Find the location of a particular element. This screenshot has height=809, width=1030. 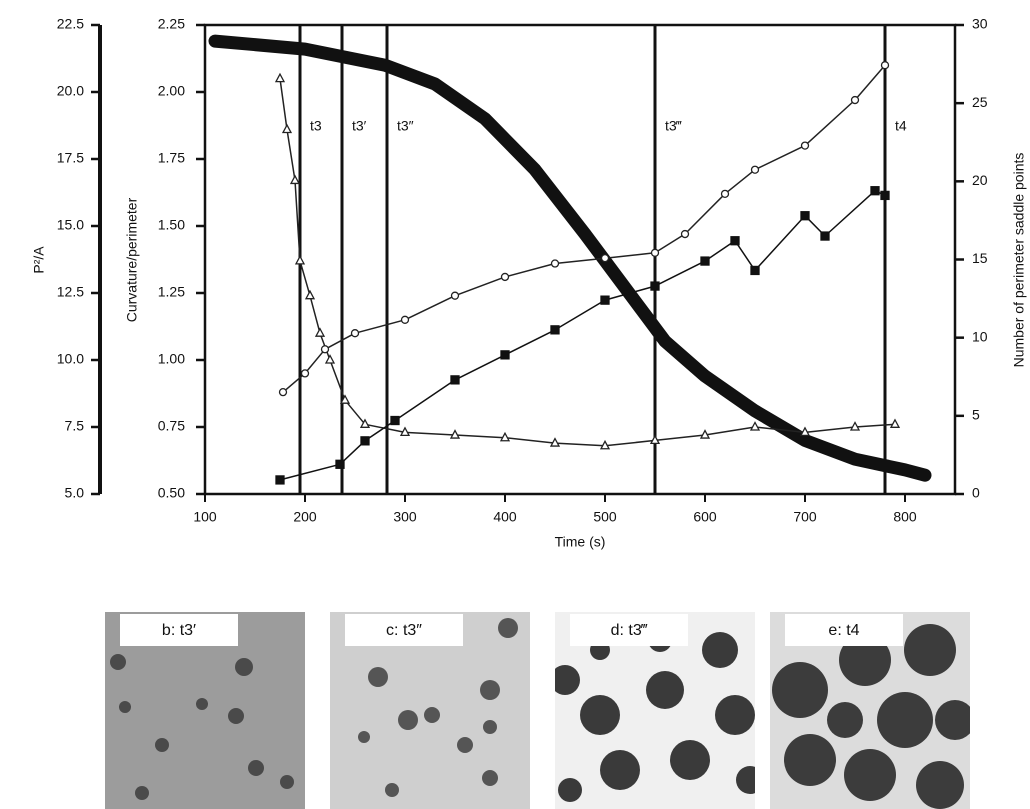

y3-tick-label: 2.25 is located at coordinates (171, 24).